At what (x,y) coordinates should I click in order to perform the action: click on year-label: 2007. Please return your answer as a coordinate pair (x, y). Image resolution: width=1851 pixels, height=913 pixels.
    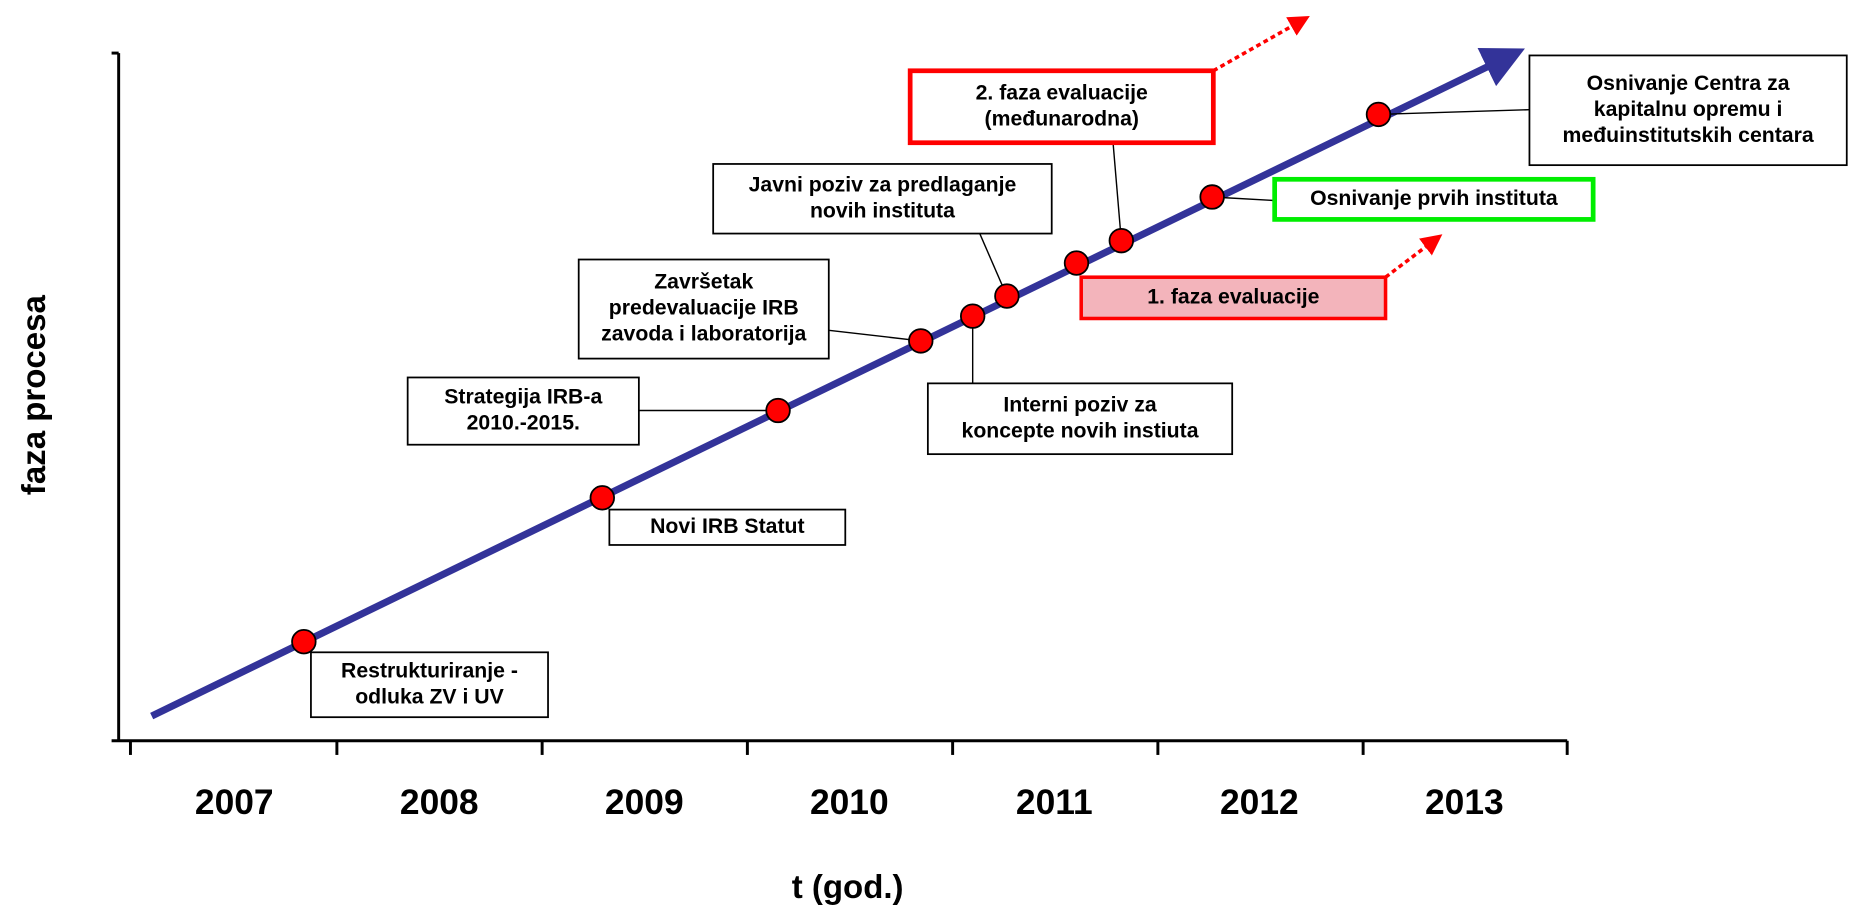
    Looking at the image, I should click on (234, 802).